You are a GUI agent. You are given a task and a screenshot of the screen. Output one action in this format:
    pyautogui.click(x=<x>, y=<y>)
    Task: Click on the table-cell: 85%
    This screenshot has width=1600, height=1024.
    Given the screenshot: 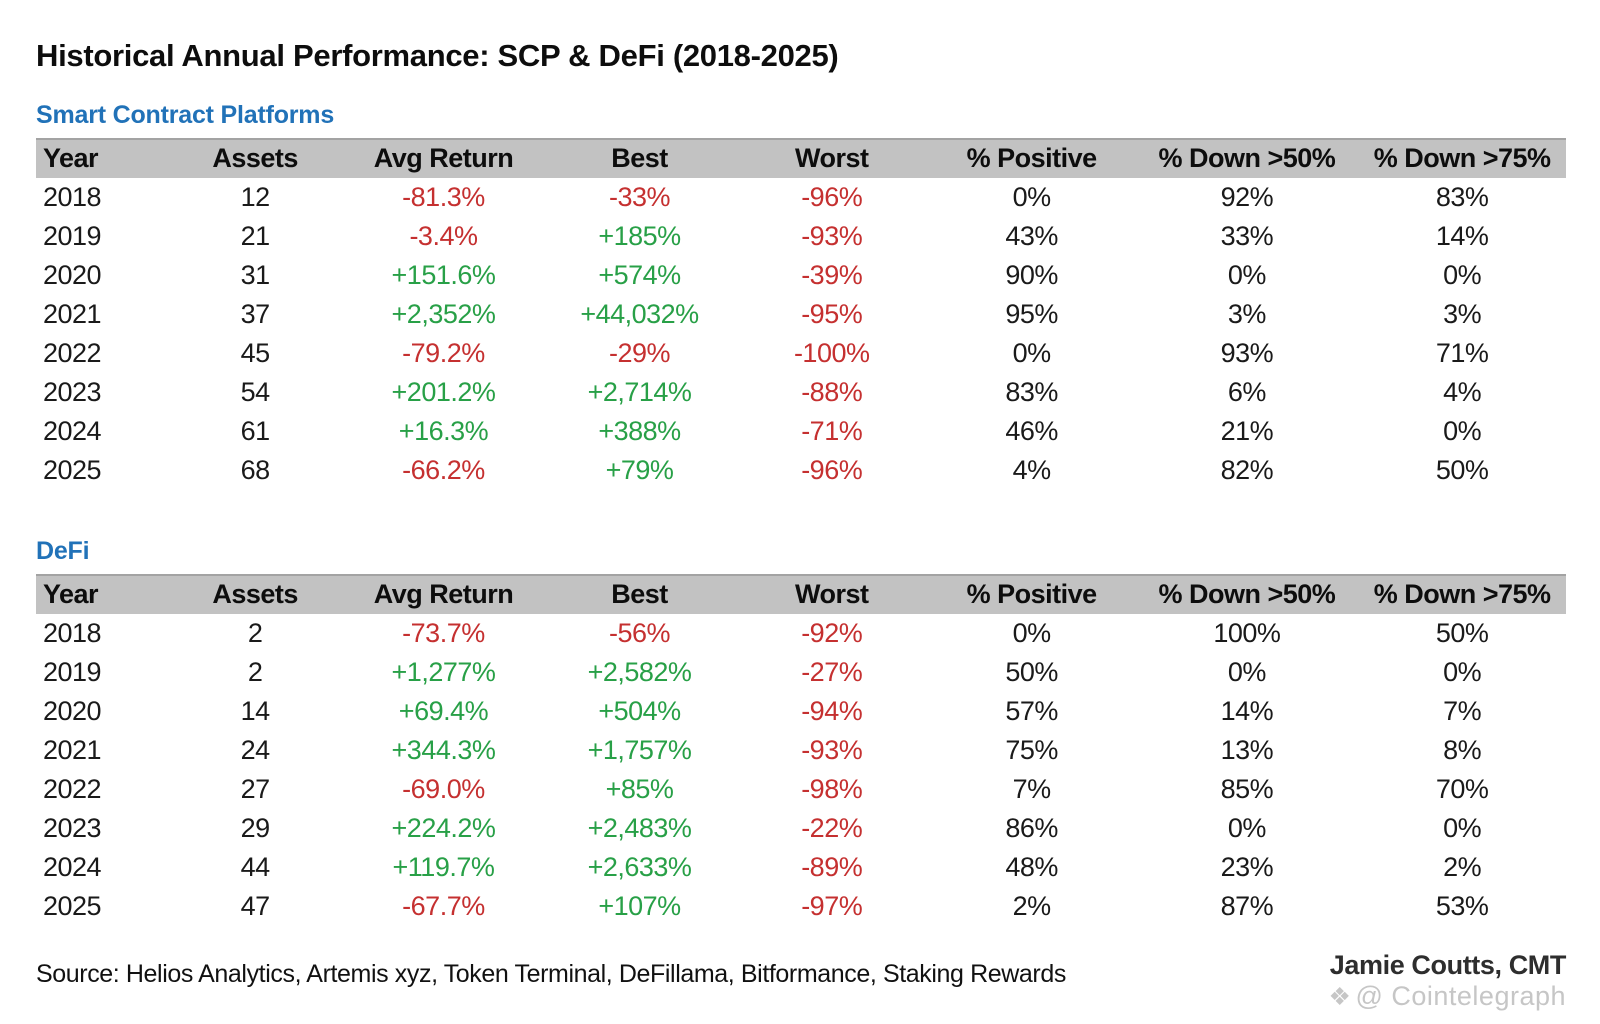 What is the action you would take?
    pyautogui.click(x=1247, y=789)
    